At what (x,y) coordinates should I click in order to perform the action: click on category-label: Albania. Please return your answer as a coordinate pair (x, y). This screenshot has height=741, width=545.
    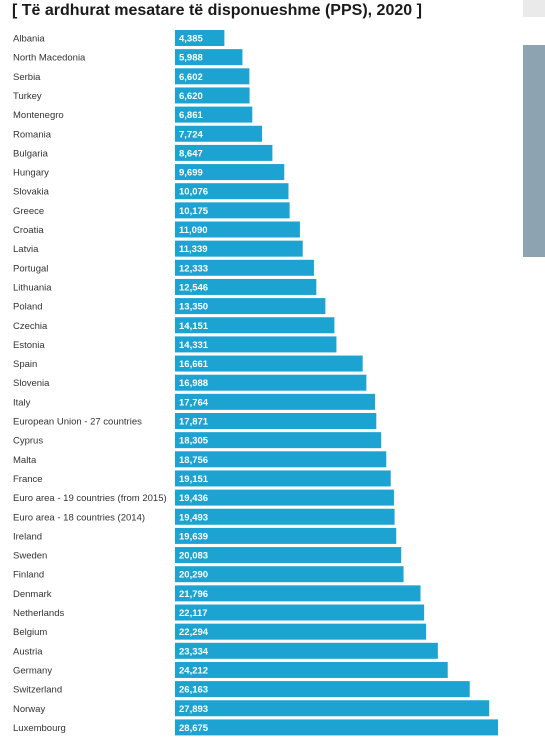
    Looking at the image, I should click on (29, 39).